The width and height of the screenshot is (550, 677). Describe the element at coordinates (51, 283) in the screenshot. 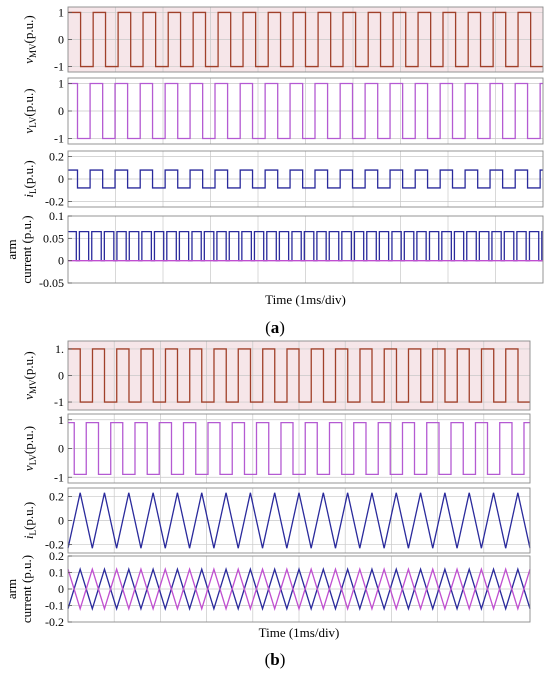

I see `y-tick-label: -0.05` at that location.